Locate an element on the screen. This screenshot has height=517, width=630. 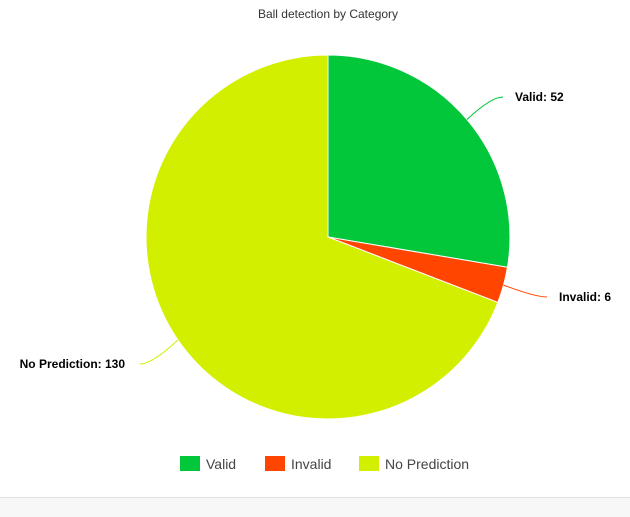
footer-bar is located at coordinates (315, 507).